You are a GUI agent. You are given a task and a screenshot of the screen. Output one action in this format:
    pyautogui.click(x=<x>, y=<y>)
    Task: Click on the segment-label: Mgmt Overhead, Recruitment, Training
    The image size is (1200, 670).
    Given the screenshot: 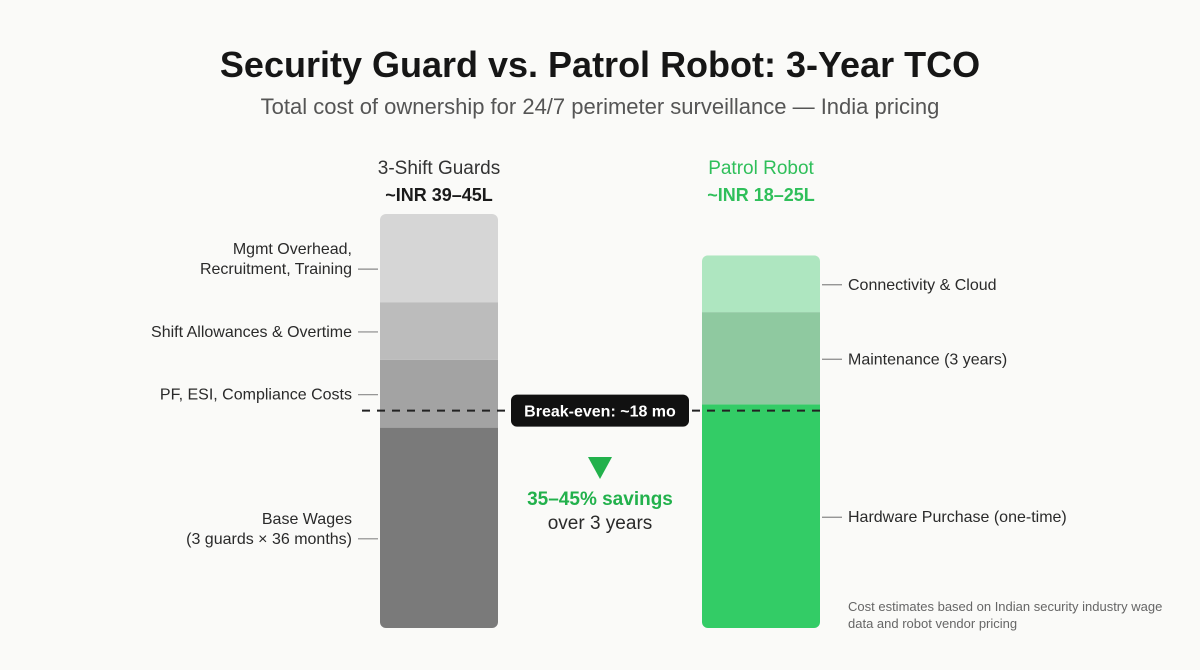 What is the action you would take?
    pyautogui.click(x=276, y=259)
    